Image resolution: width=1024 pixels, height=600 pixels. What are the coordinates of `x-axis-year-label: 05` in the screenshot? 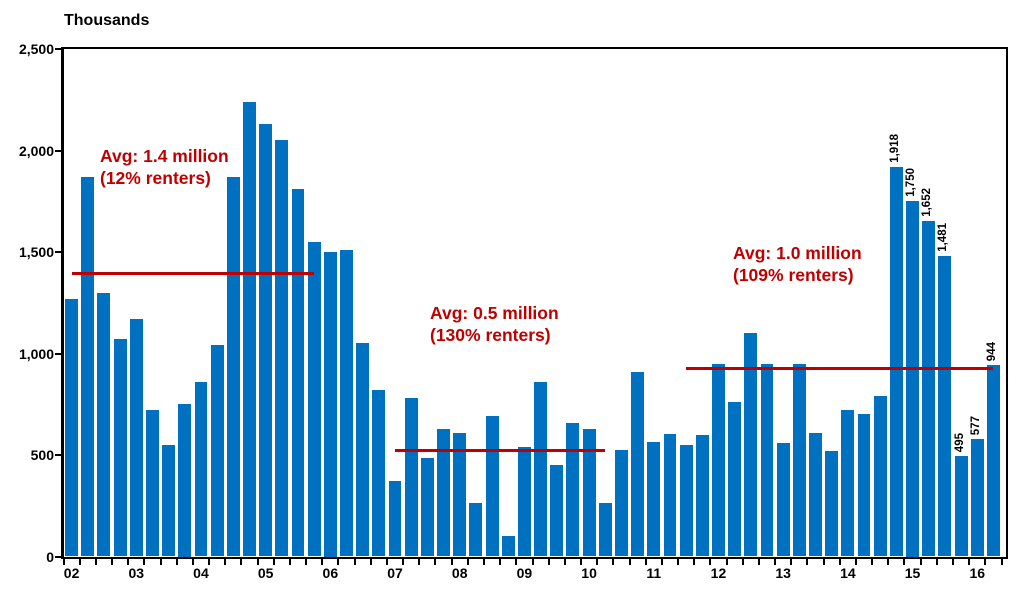 It's located at (265, 572).